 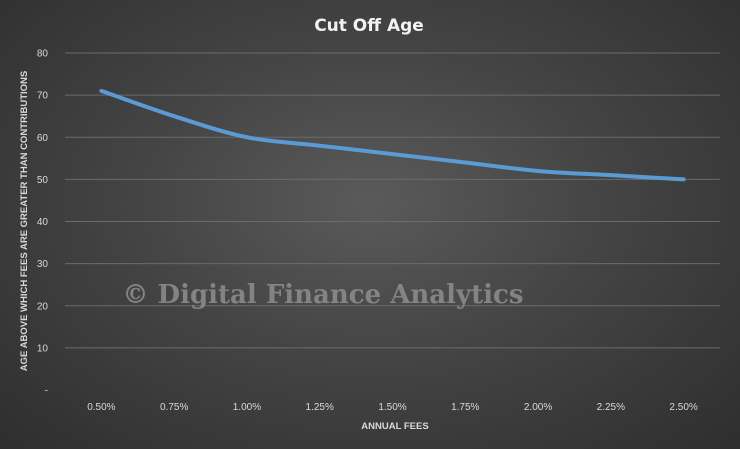 I want to click on x-tick-label: 1.50%, so click(x=392, y=407).